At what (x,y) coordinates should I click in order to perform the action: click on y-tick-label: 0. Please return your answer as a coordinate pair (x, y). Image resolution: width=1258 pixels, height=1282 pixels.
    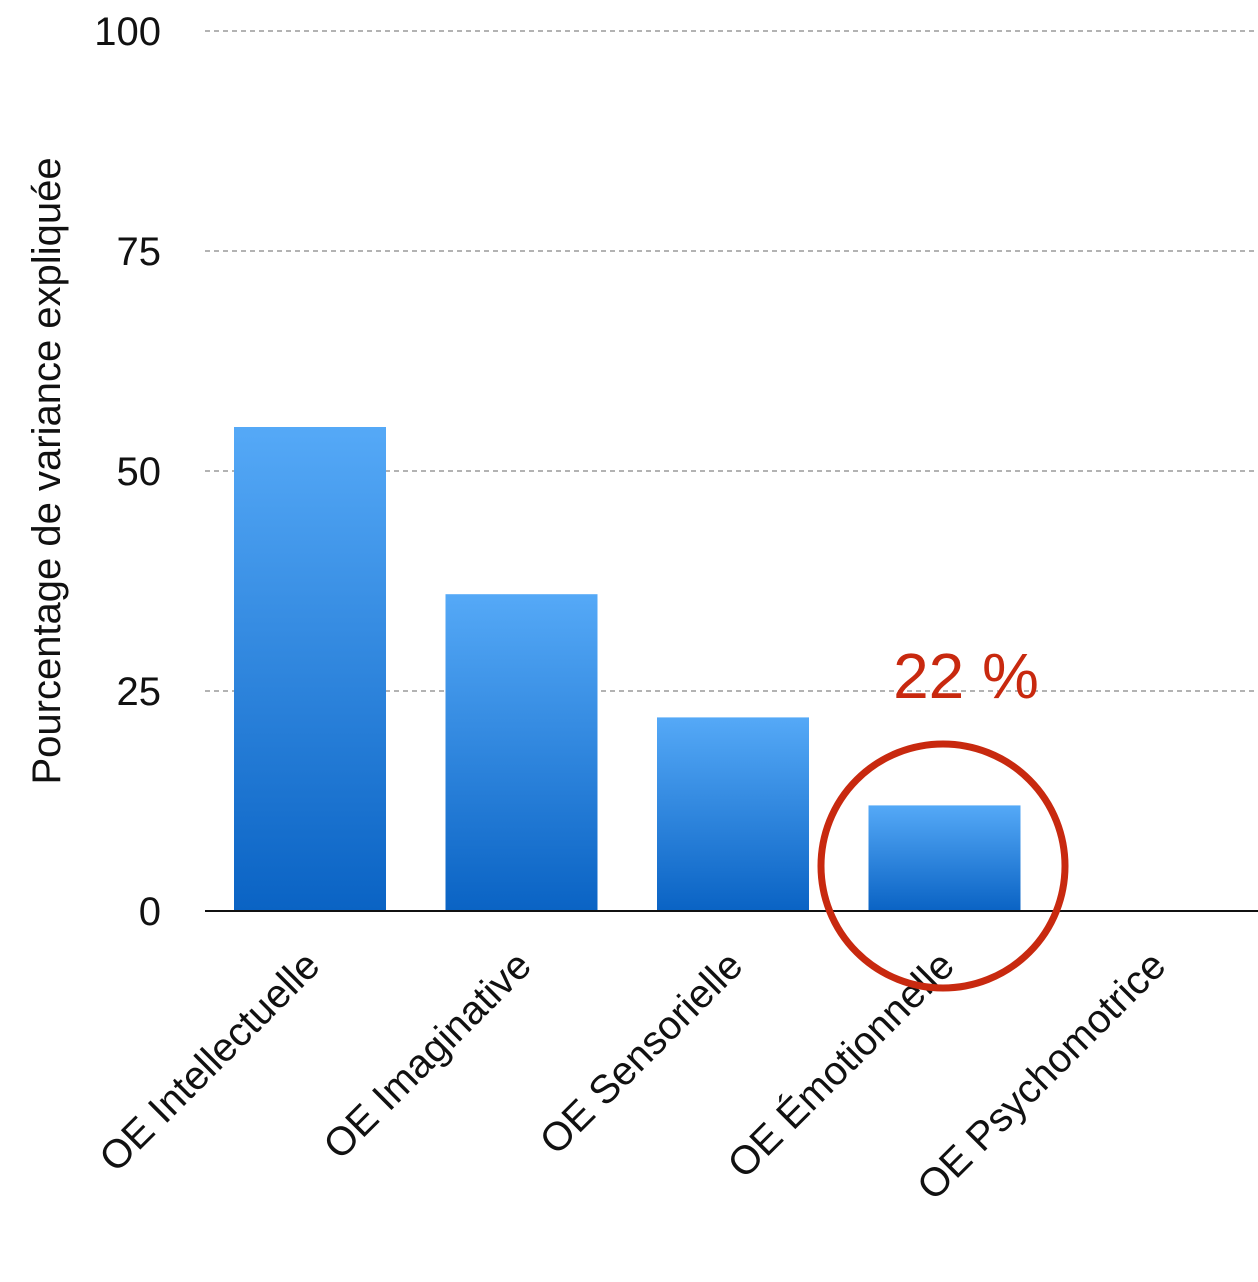
    Looking at the image, I should click on (150, 912).